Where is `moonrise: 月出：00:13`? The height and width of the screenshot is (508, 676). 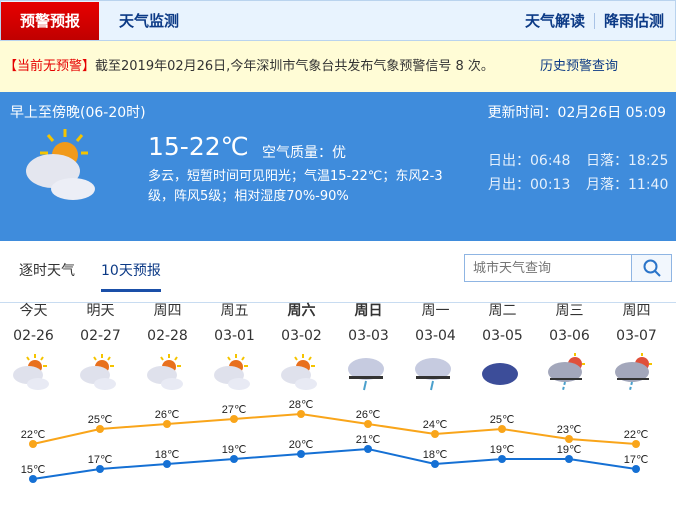 moonrise: 月出：00:13 is located at coordinates (529, 185).